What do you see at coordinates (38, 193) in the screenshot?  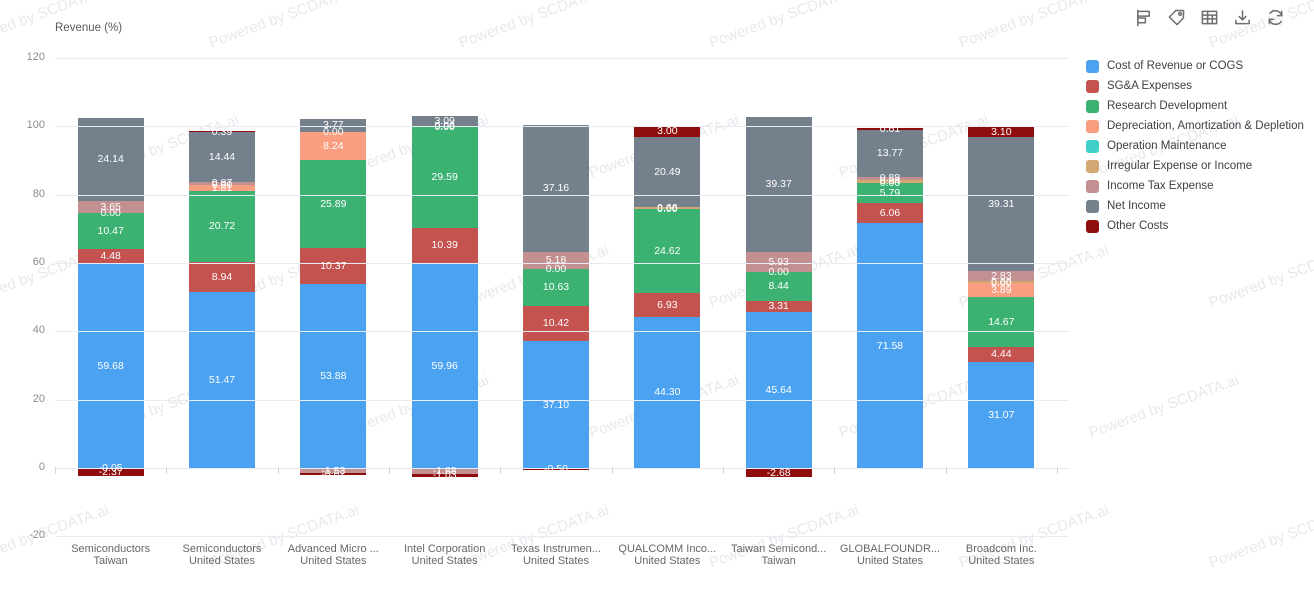 I see `y-axis-tick-label: 80` at bounding box center [38, 193].